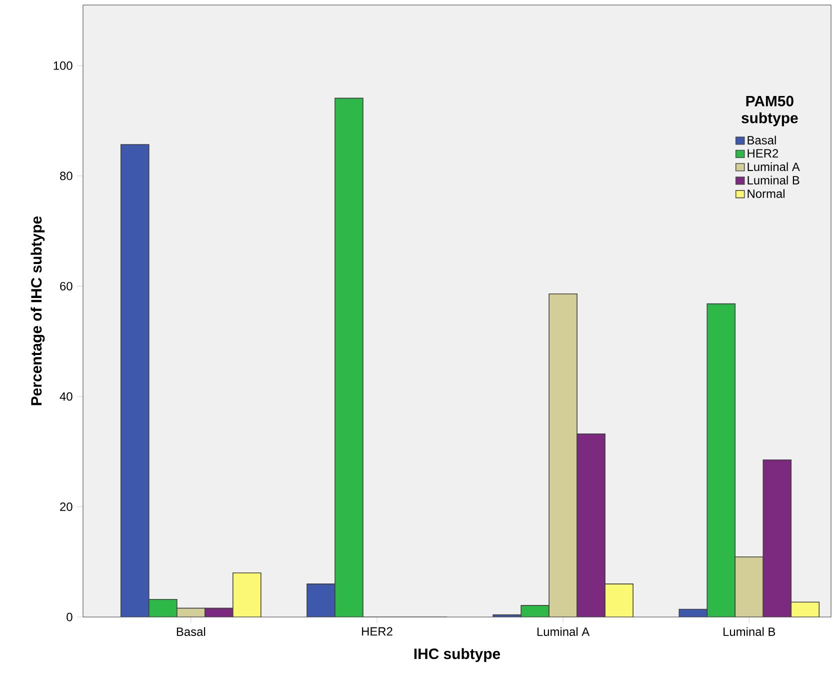 The width and height of the screenshot is (832, 685). What do you see at coordinates (774, 167) in the screenshot?
I see `legend-label: Luminal A` at bounding box center [774, 167].